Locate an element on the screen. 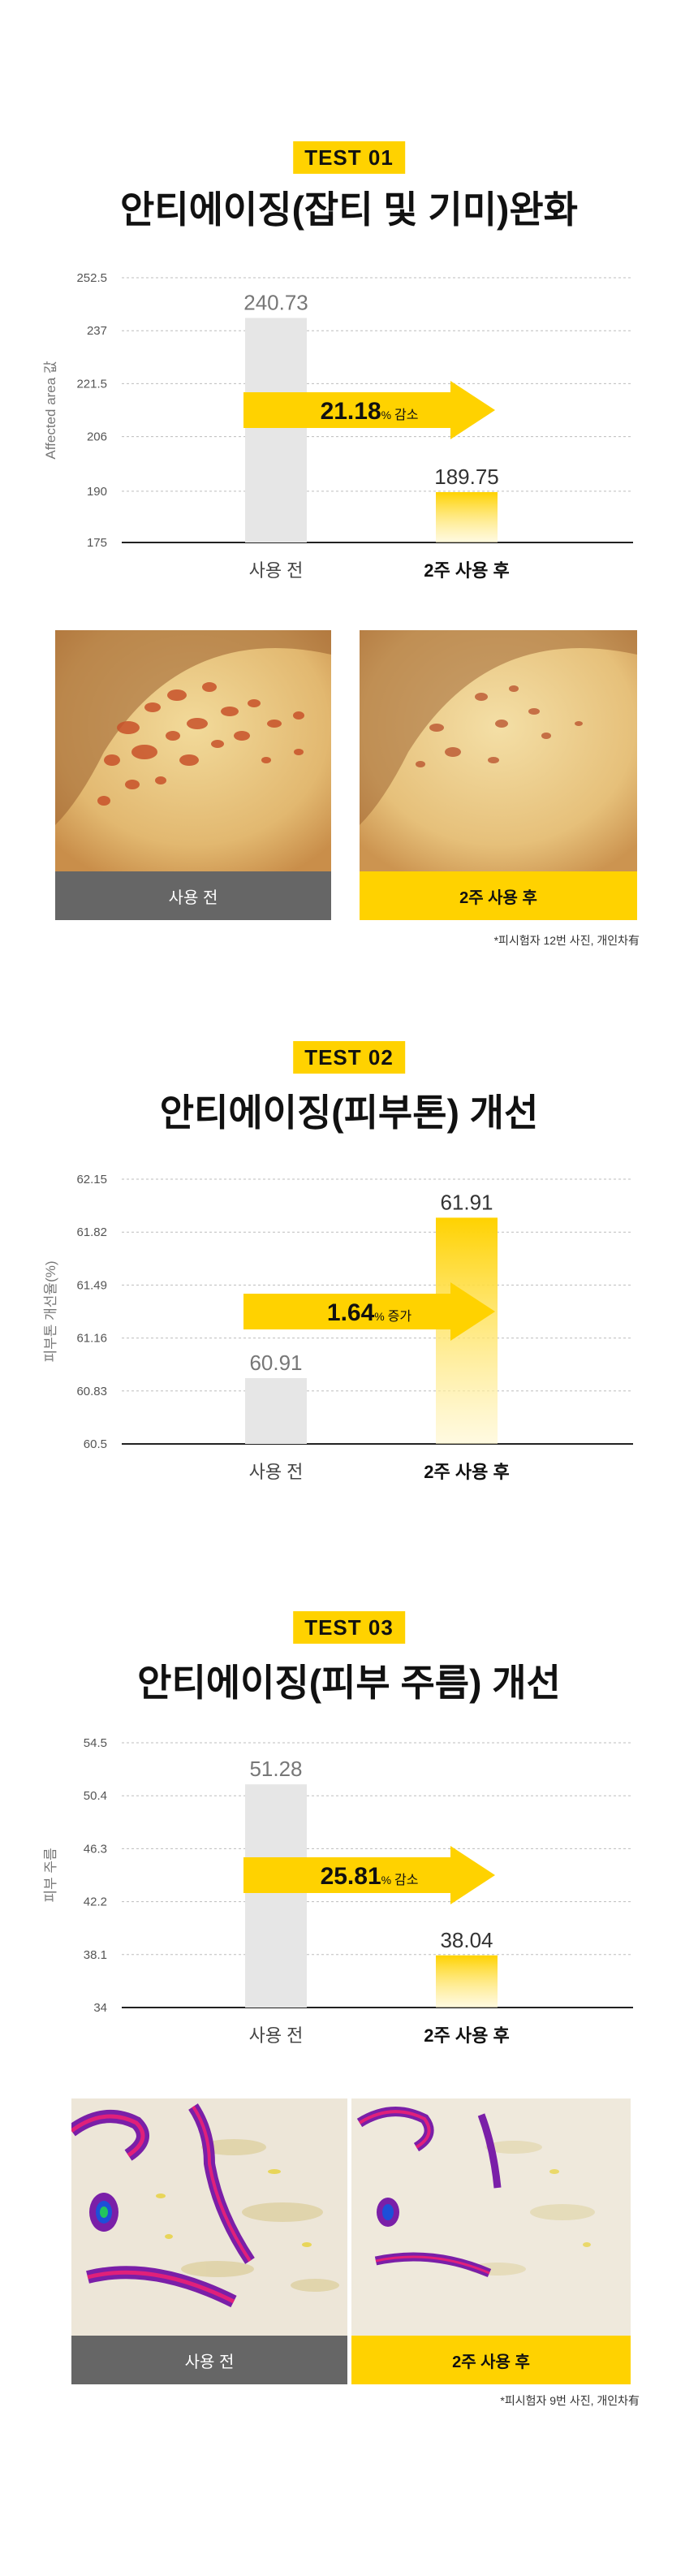 Image resolution: width=698 pixels, height=2576 pixels. change-value: 21.18 is located at coordinates (351, 412).